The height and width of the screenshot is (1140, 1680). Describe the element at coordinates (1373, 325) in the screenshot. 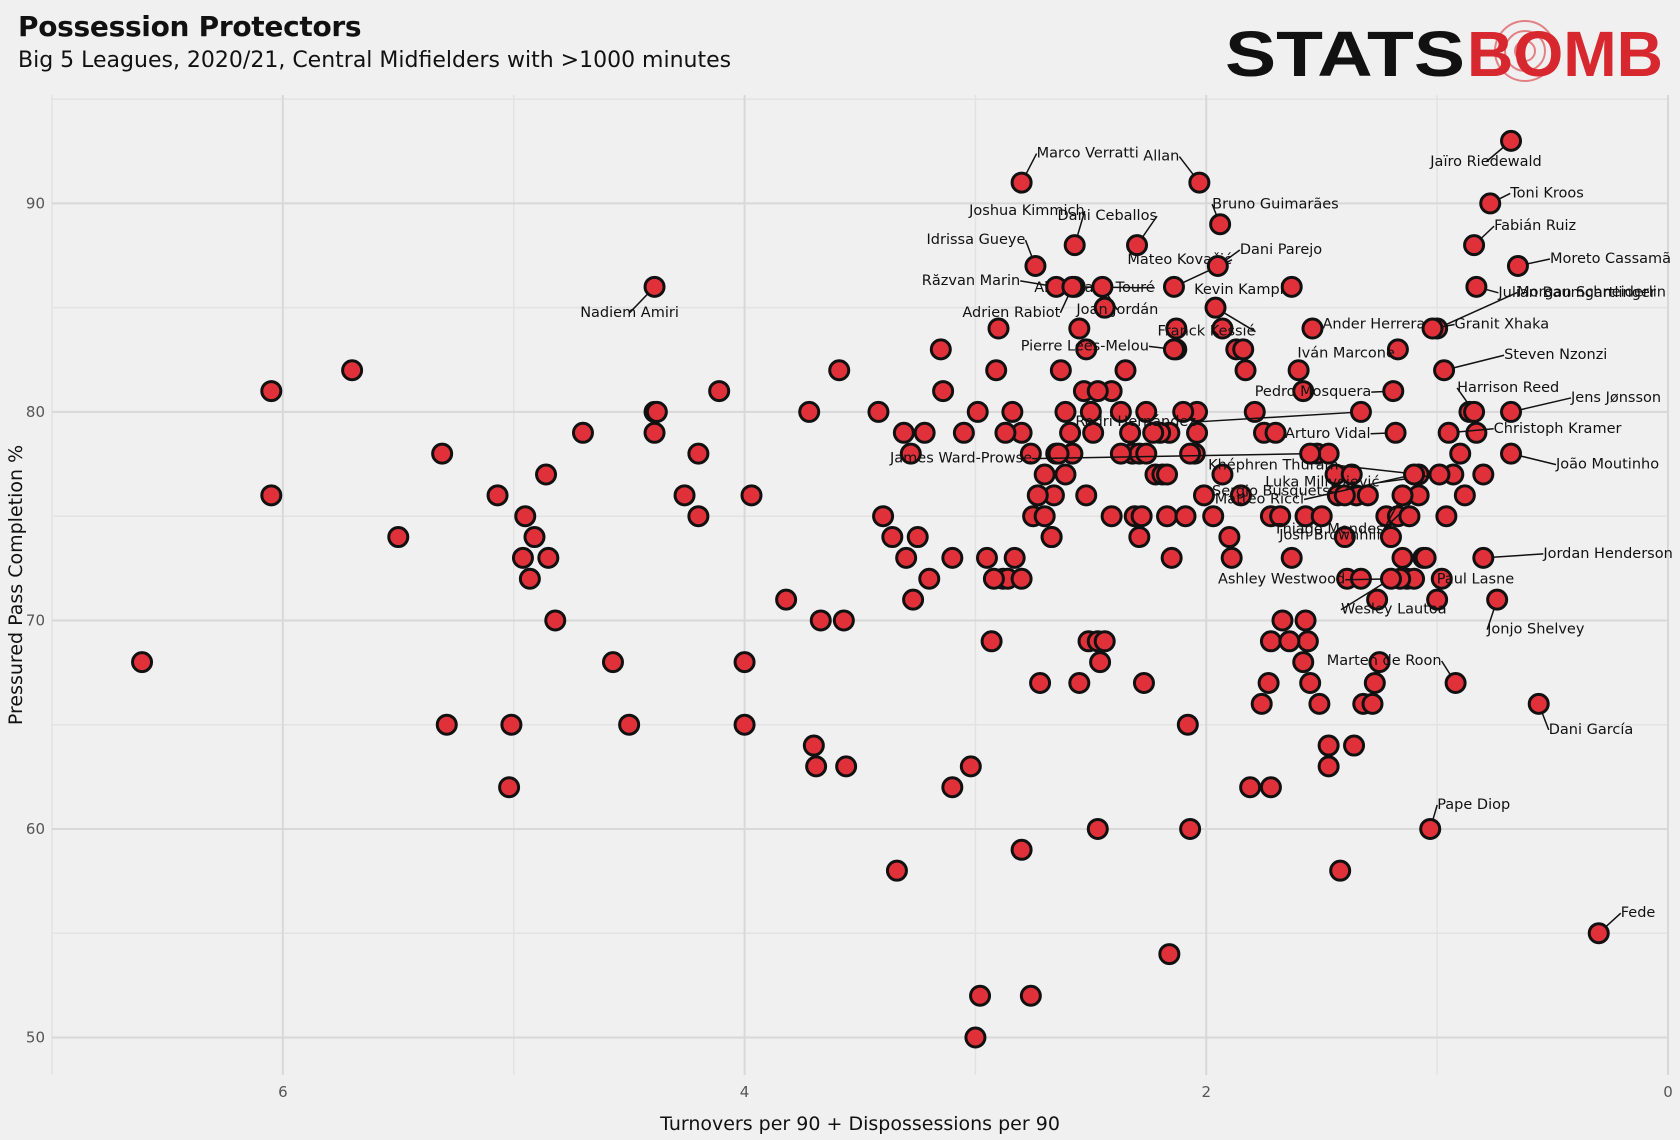

I see `point-label: Ander Herrera` at that location.